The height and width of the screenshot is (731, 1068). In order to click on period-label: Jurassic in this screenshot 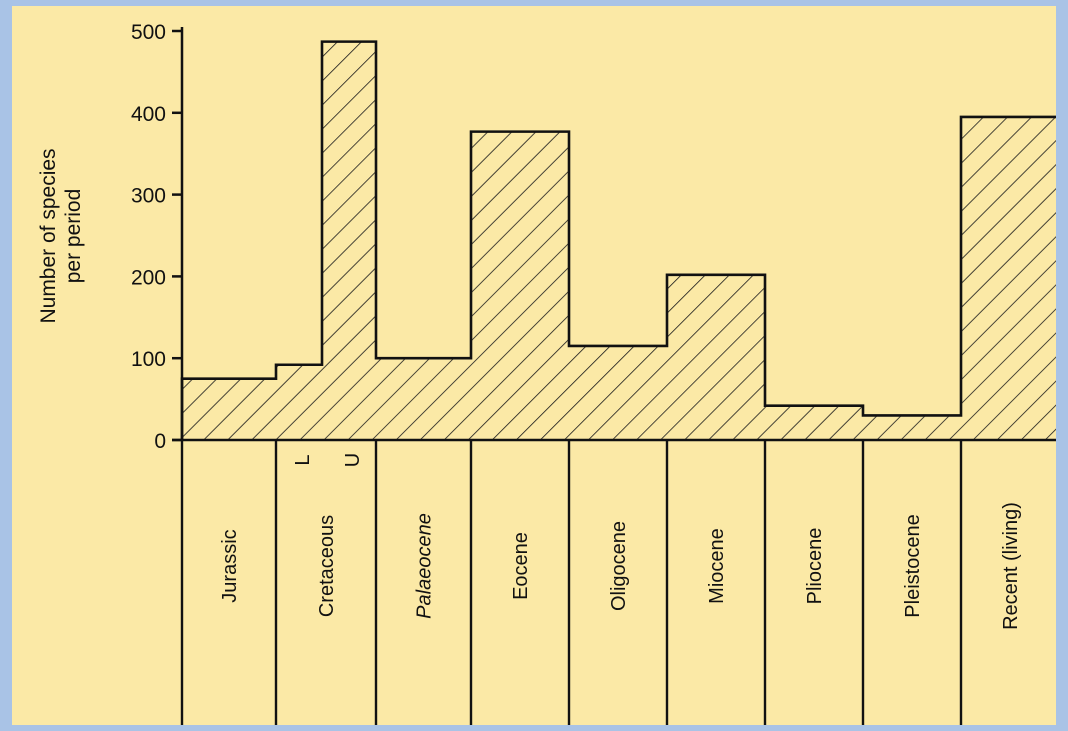, I will do `click(230, 565)`.